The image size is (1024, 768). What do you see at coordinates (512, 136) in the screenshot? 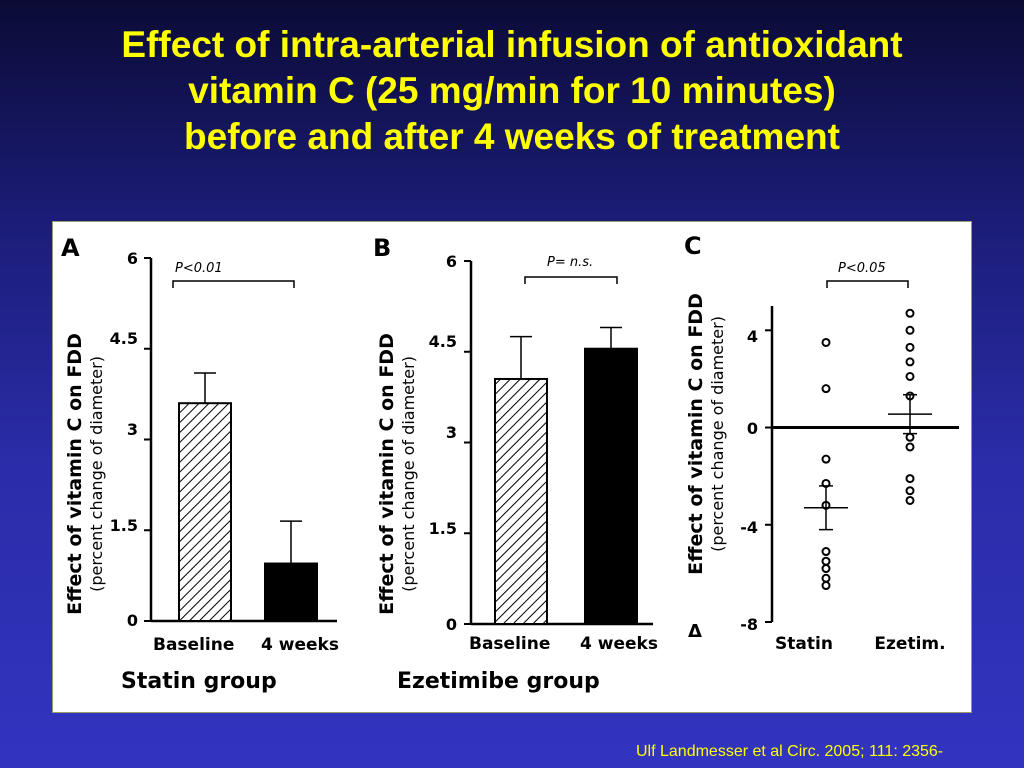
I see `title-line-3: before and after 4 weeks of treatment` at bounding box center [512, 136].